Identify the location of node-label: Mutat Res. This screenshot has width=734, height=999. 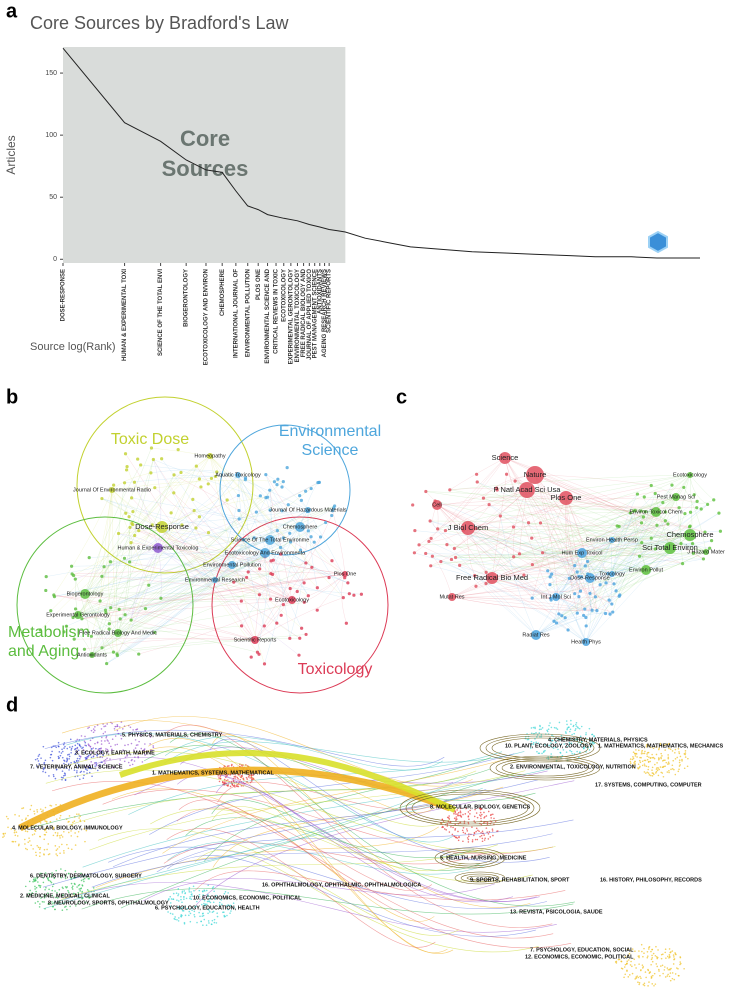
(451, 597).